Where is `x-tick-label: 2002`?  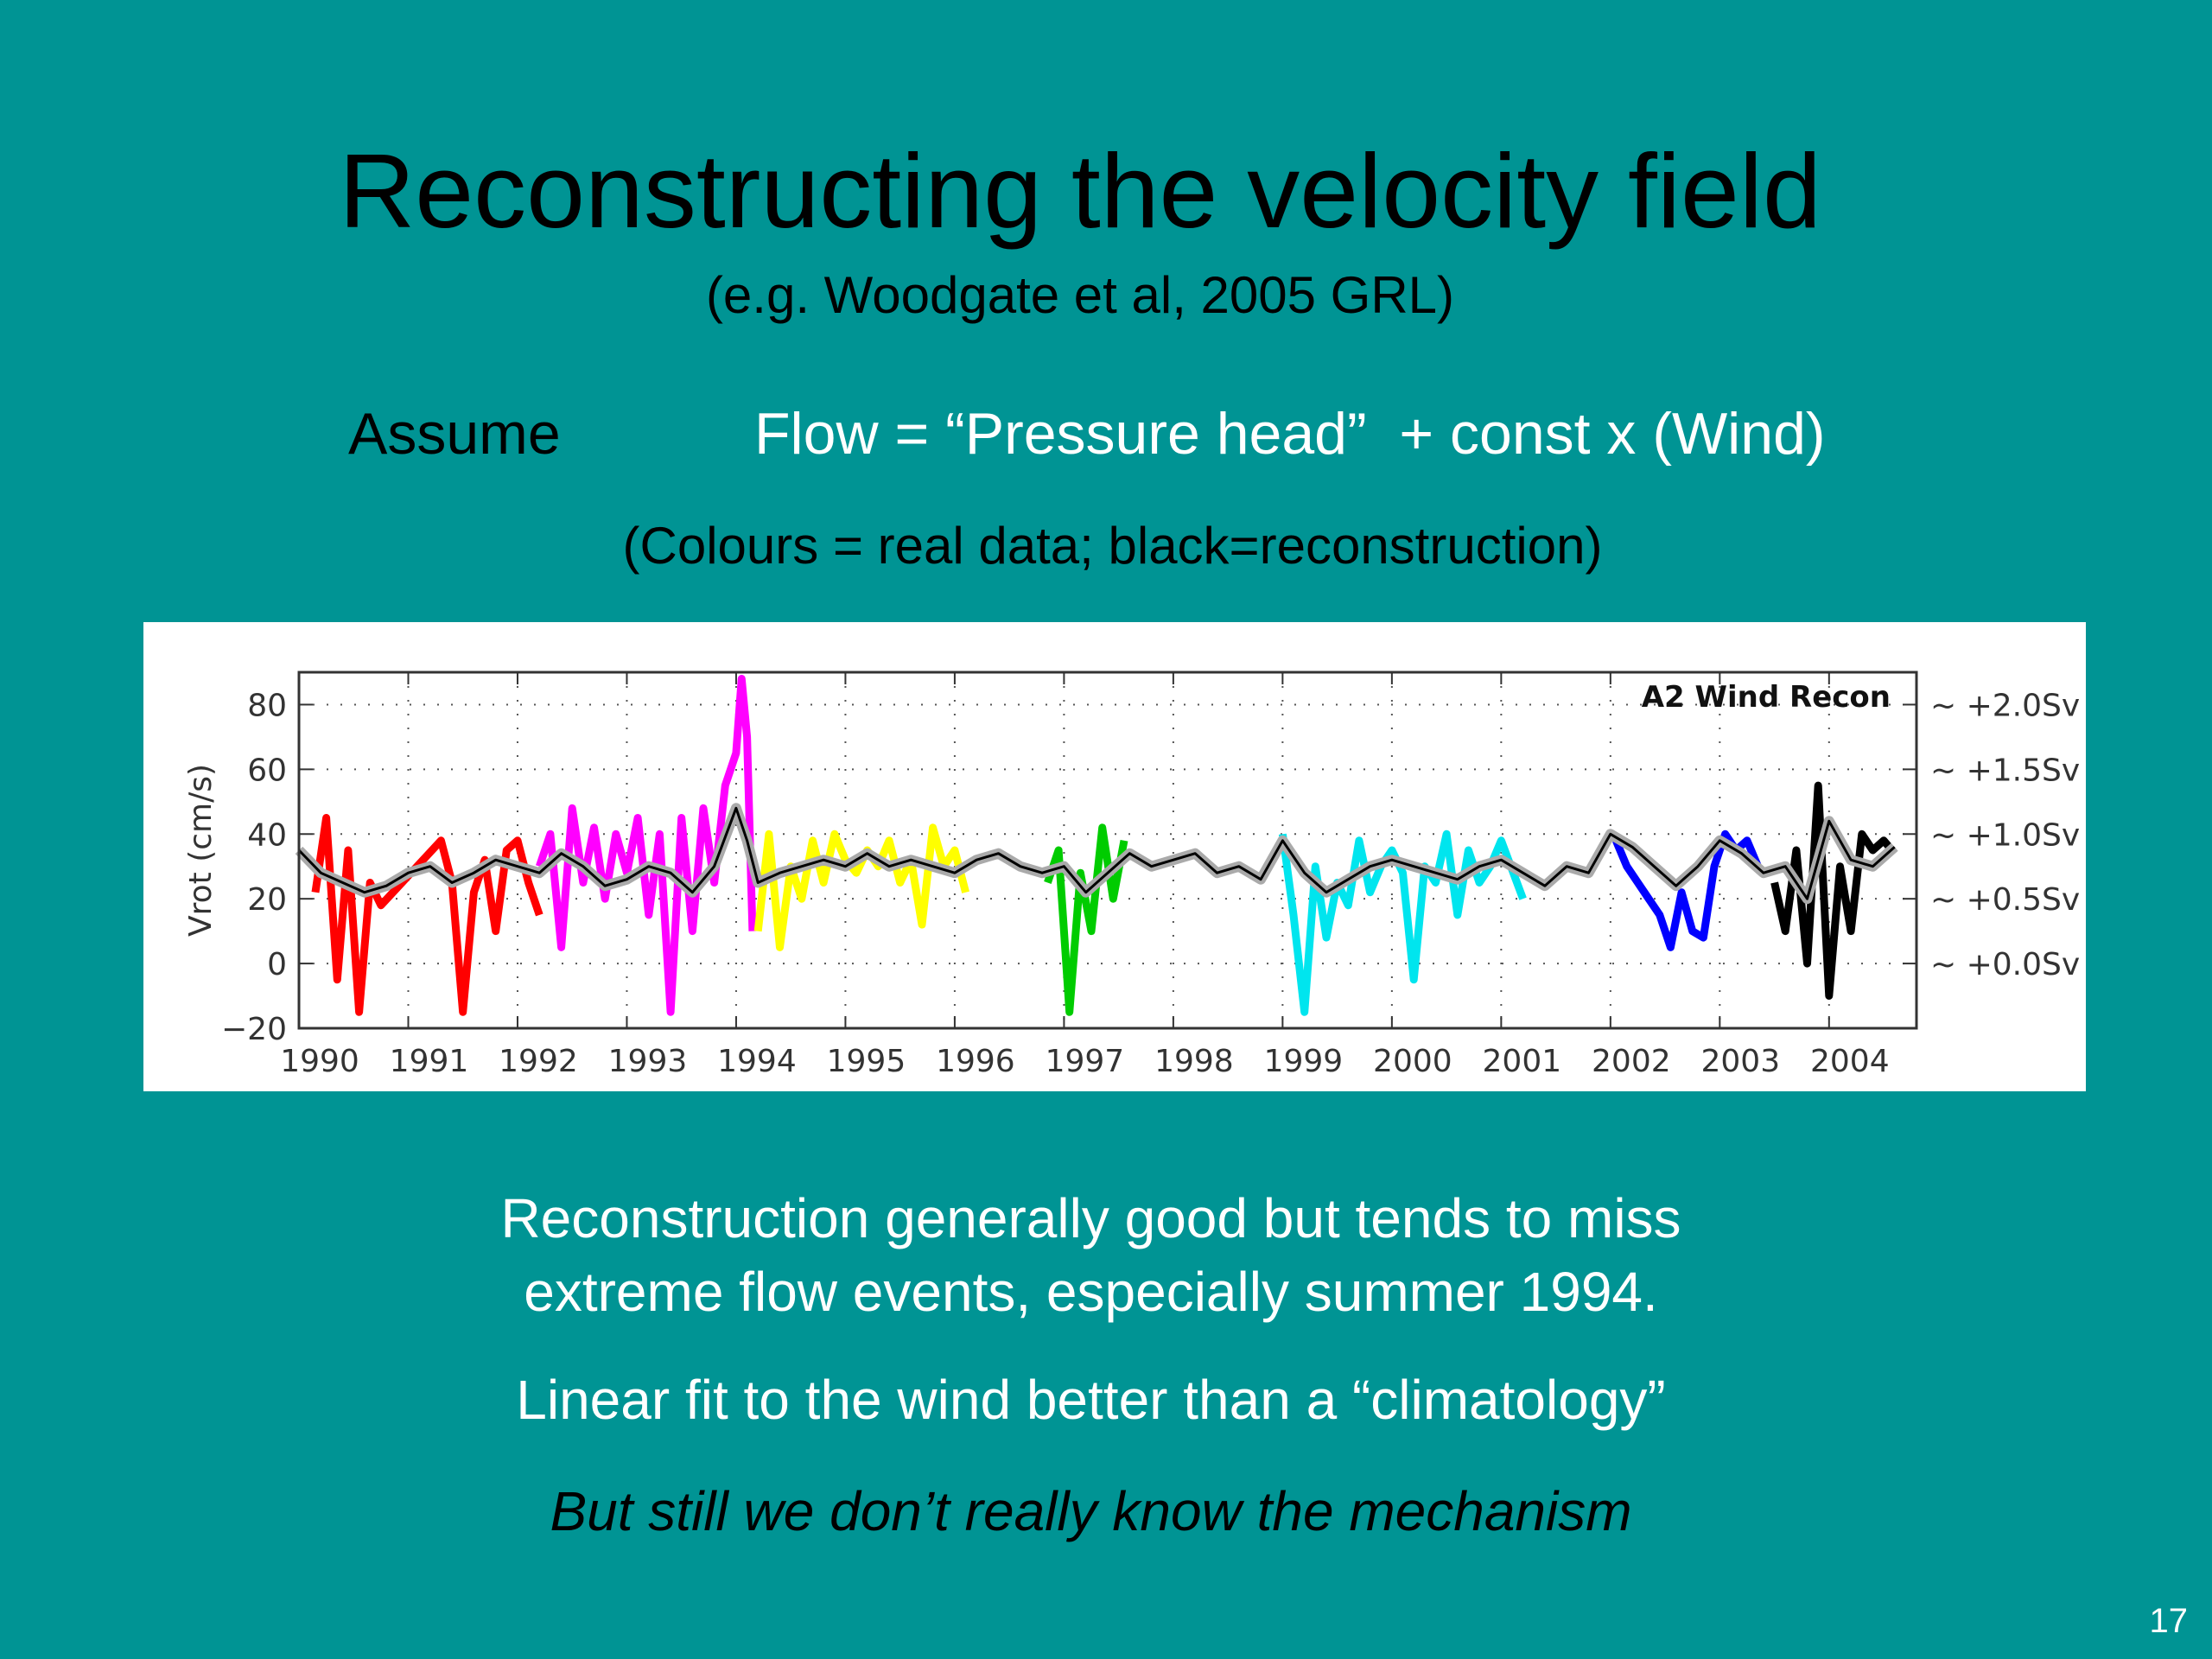 x-tick-label: 2002 is located at coordinates (1631, 1061).